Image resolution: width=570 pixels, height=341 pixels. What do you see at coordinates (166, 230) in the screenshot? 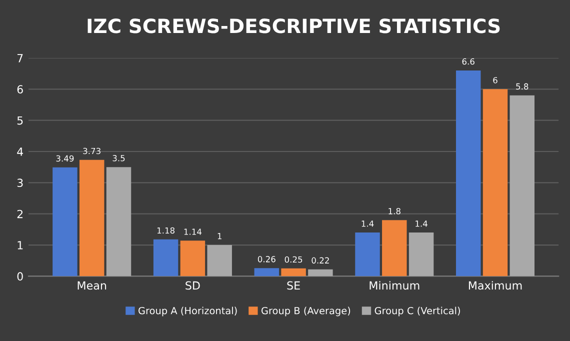
I see `data-label: 1.18` at bounding box center [166, 230].